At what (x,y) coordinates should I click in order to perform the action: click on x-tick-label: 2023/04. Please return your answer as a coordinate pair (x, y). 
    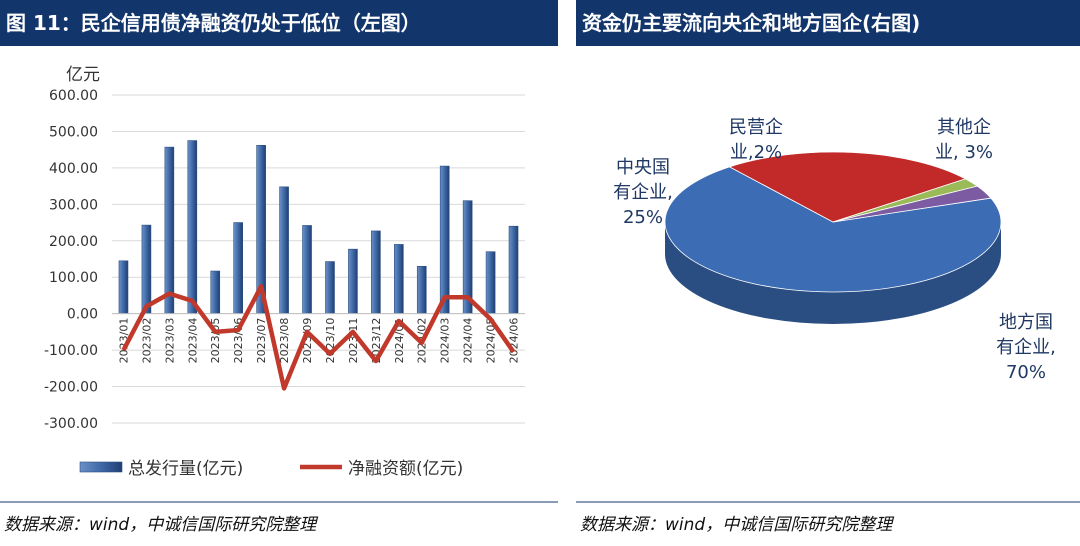
    Looking at the image, I should click on (192, 341).